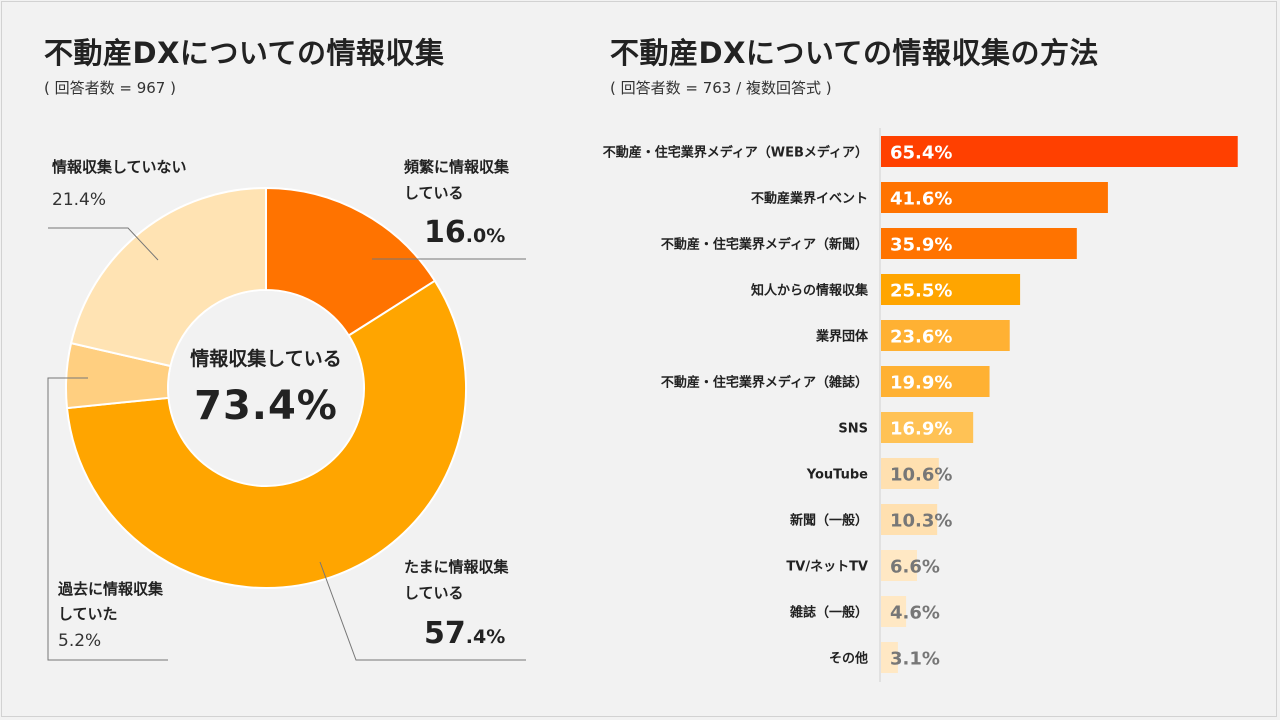  I want to click on bar-category-label: YouTube, so click(837, 475).